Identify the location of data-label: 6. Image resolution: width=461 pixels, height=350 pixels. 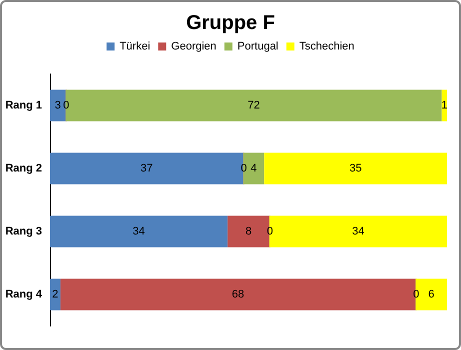
(431, 294).